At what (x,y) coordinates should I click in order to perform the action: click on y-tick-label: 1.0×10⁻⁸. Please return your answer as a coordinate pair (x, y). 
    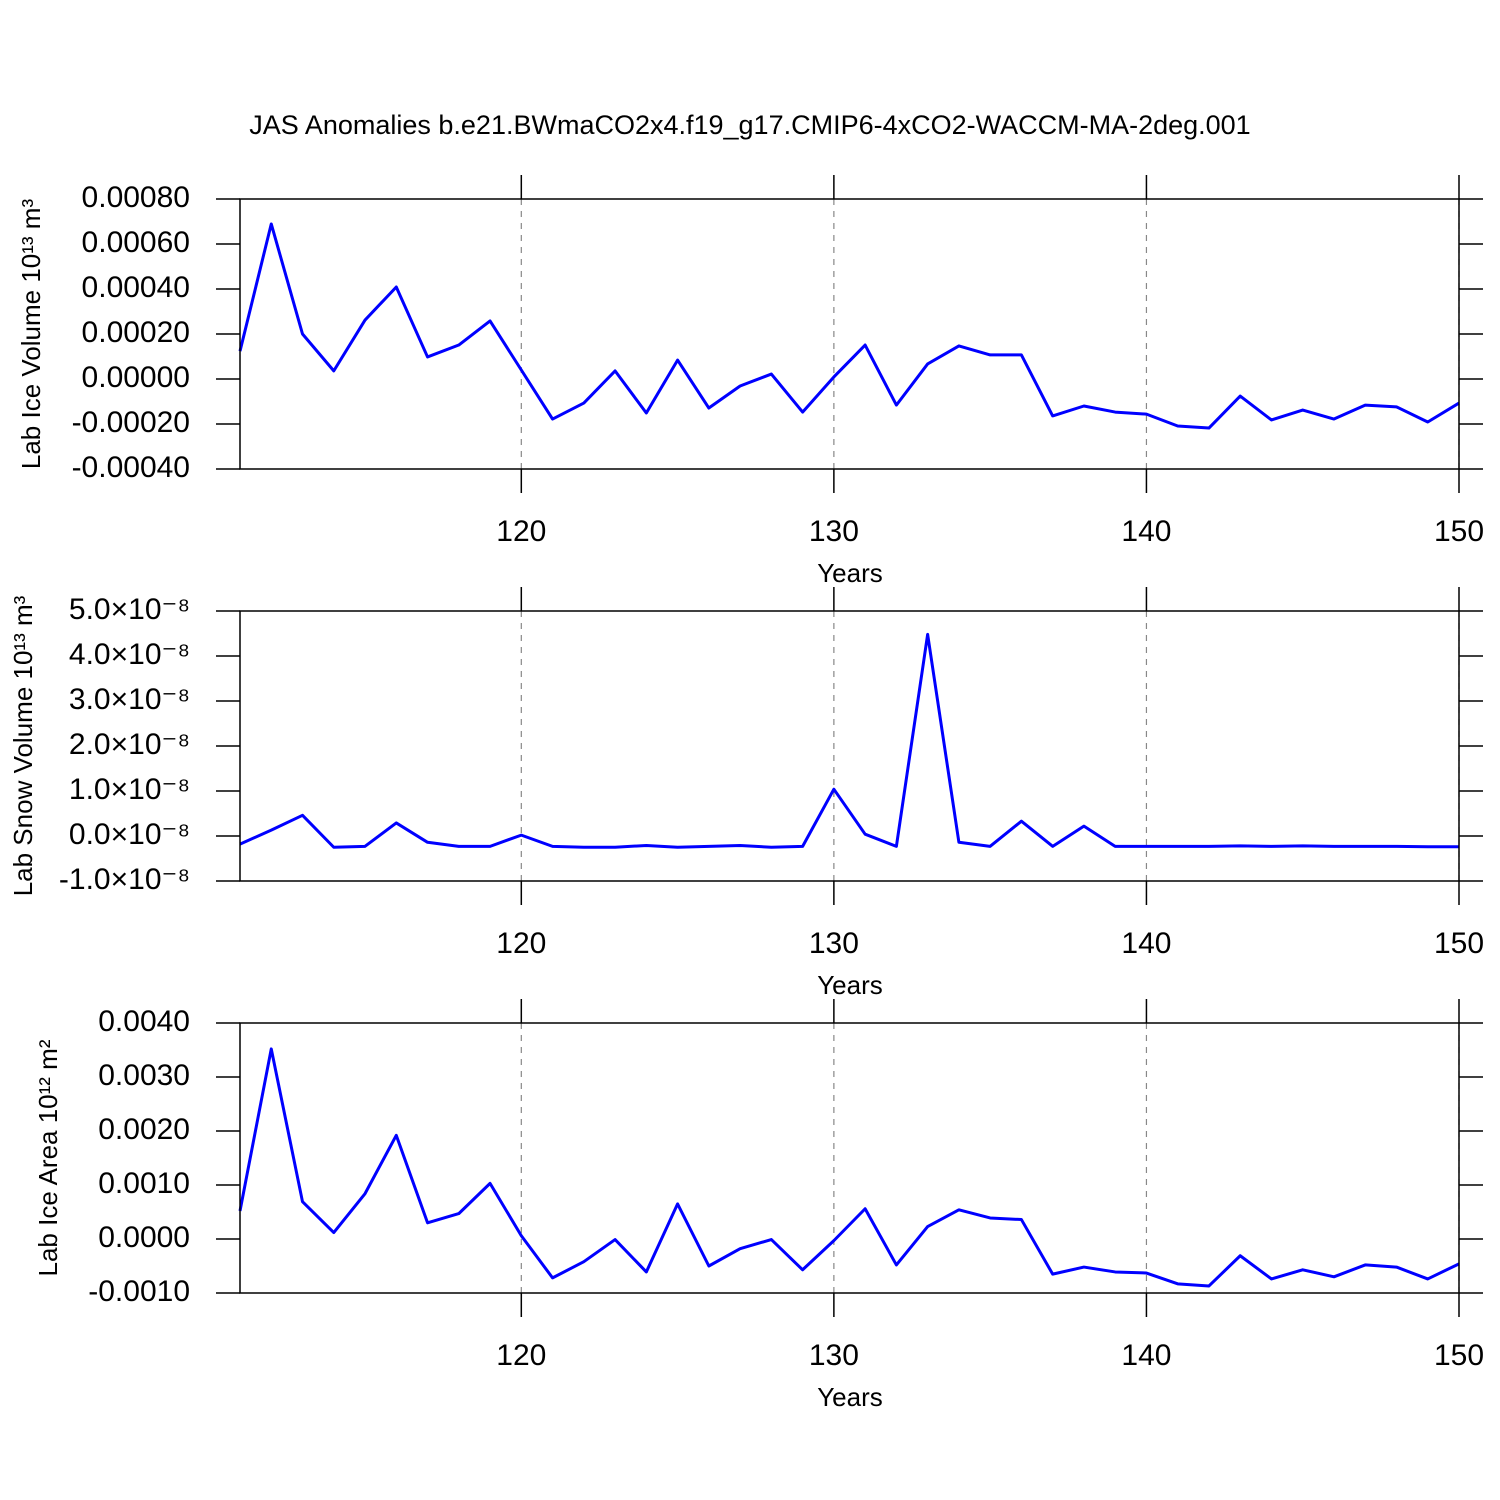
    Looking at the image, I should click on (129, 789).